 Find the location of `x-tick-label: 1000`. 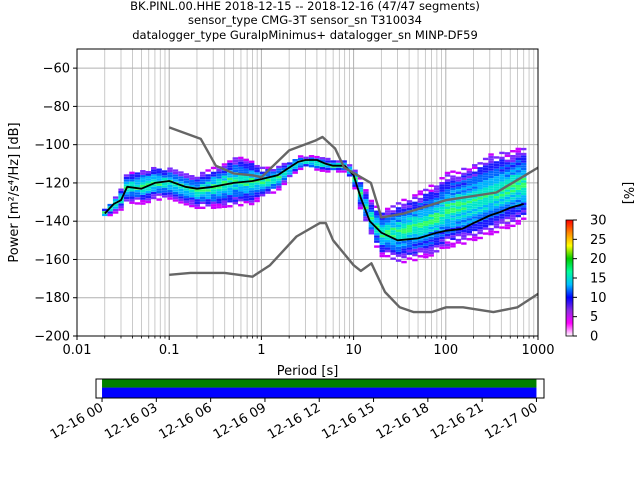

x-tick-label: 1000 is located at coordinates (537, 350).